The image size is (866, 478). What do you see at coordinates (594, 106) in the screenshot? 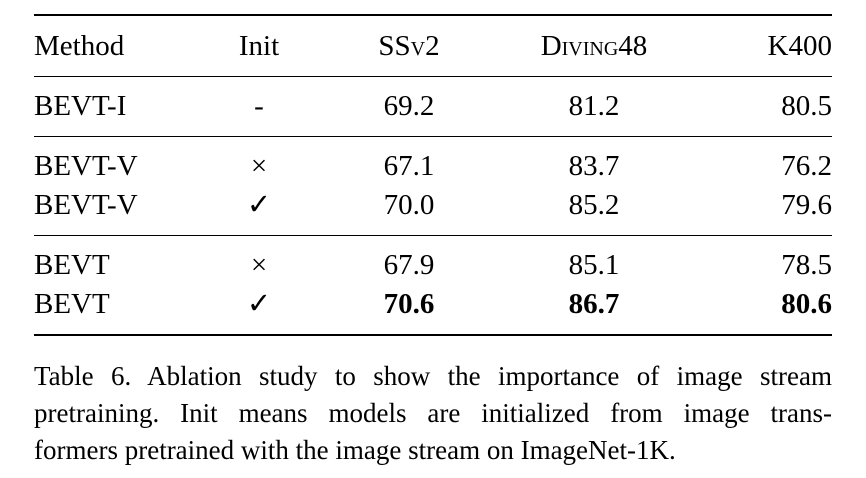
I see `cell-diving48: 81.2` at bounding box center [594, 106].